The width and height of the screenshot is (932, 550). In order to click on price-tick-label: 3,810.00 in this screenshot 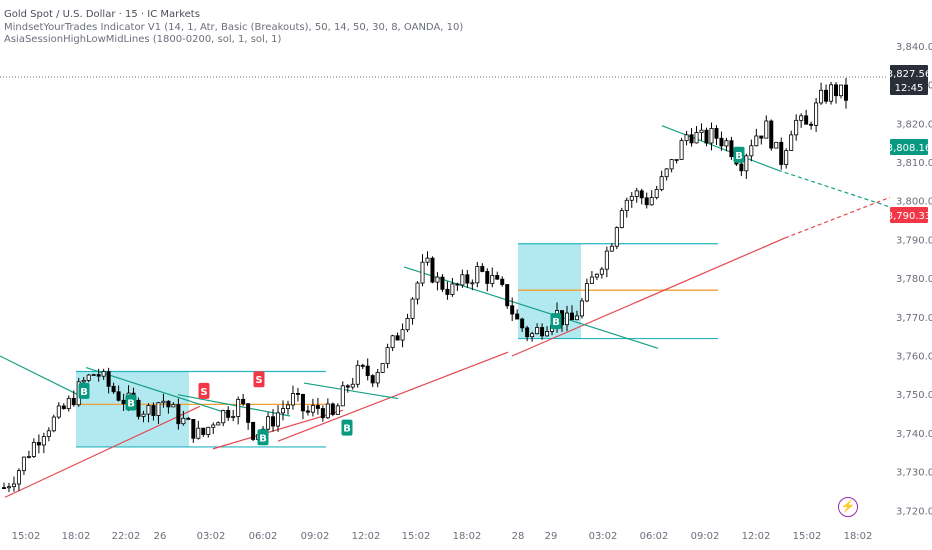, I will do `click(914, 163)`.